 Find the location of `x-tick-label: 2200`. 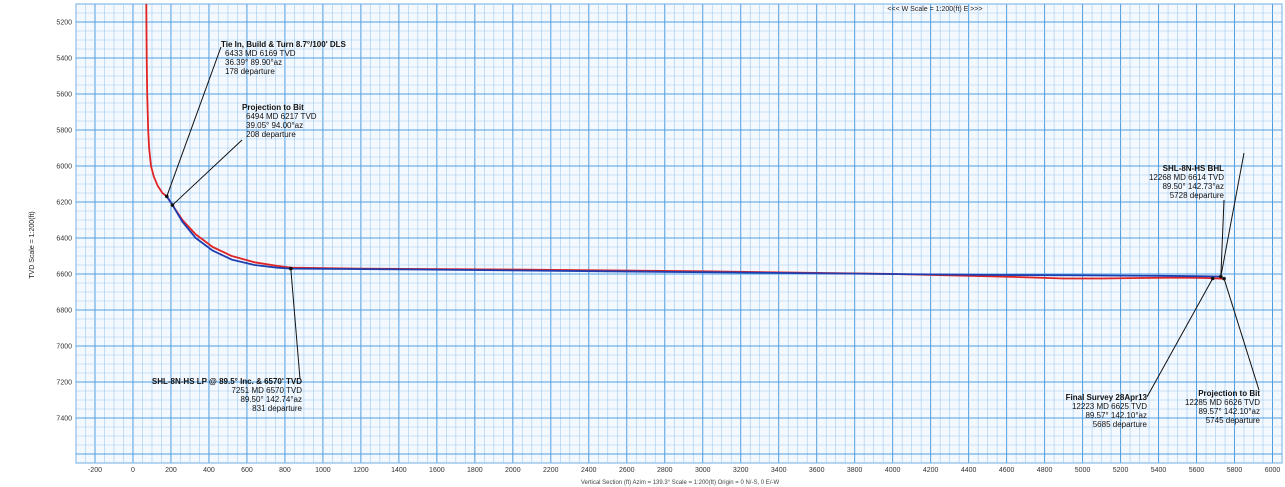

x-tick-label: 2200 is located at coordinates (551, 470).